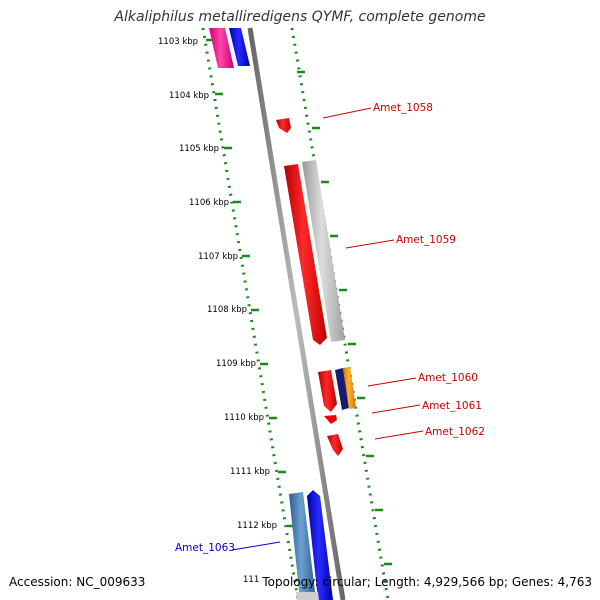 Image resolution: width=600 pixels, height=600 pixels. Describe the element at coordinates (403, 108) in the screenshot. I see `gene-label-amet-1058: Amet_1058` at that location.